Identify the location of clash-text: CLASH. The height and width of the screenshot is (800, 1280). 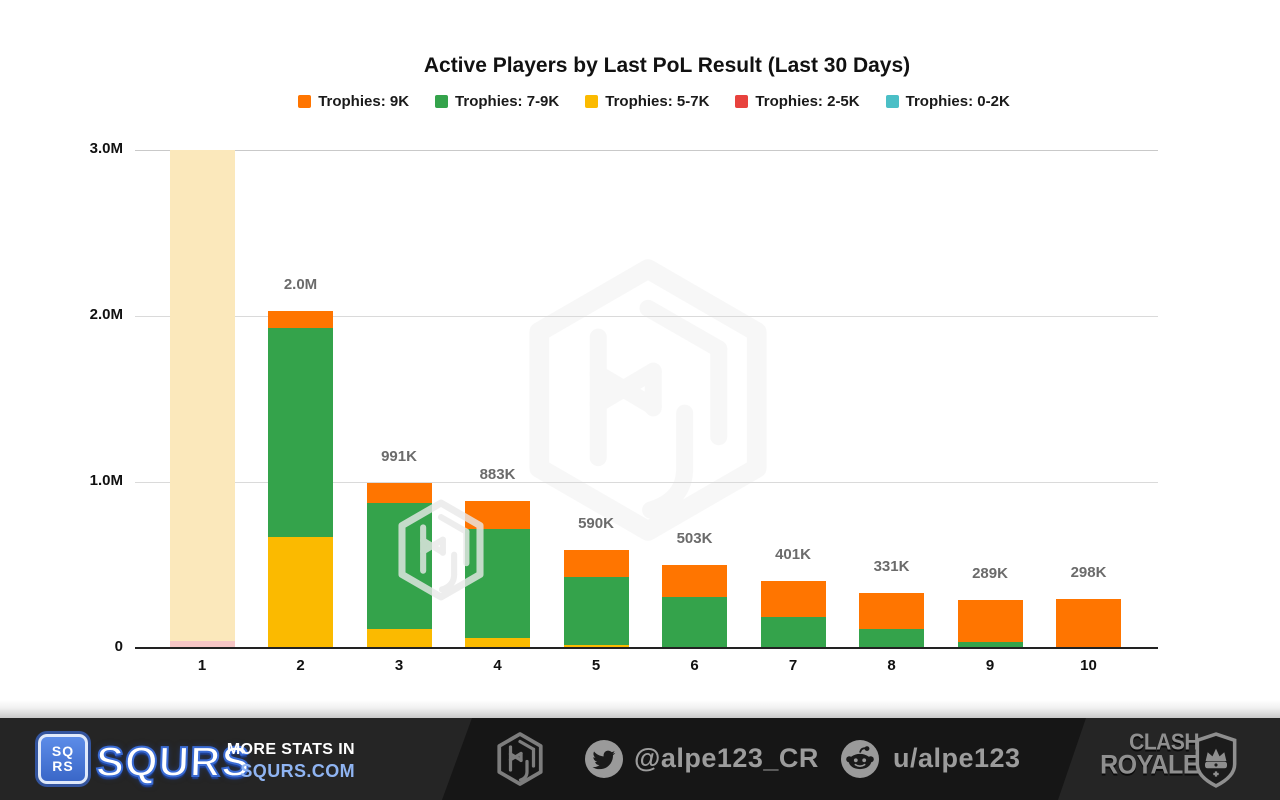
(1164, 742).